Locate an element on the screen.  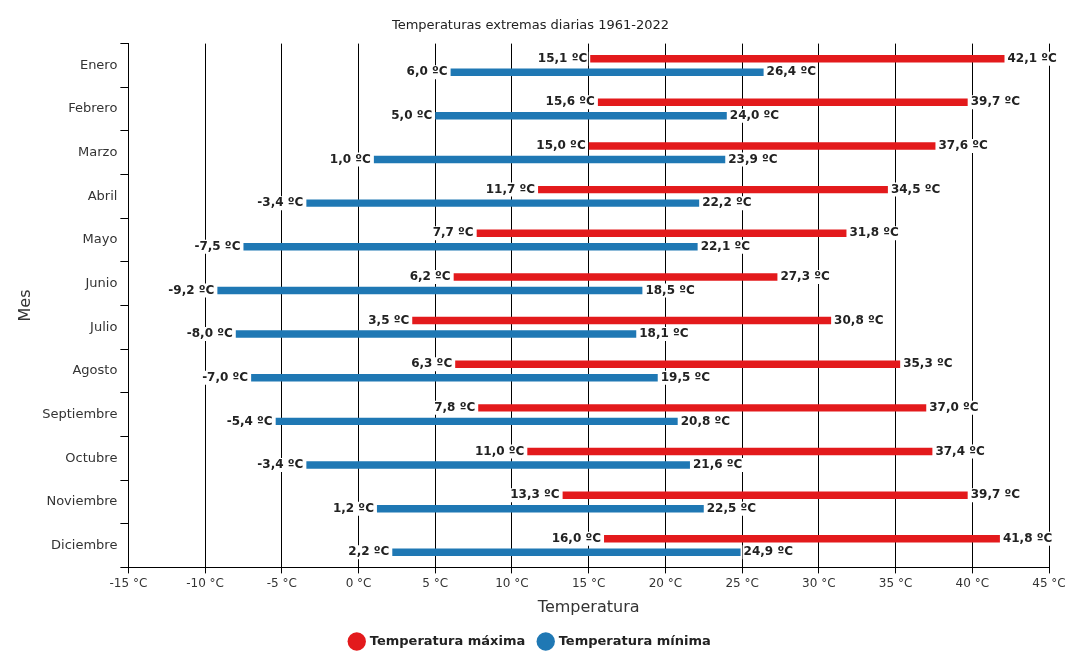
text: 5,0 ºC is located at coordinates (412, 114).